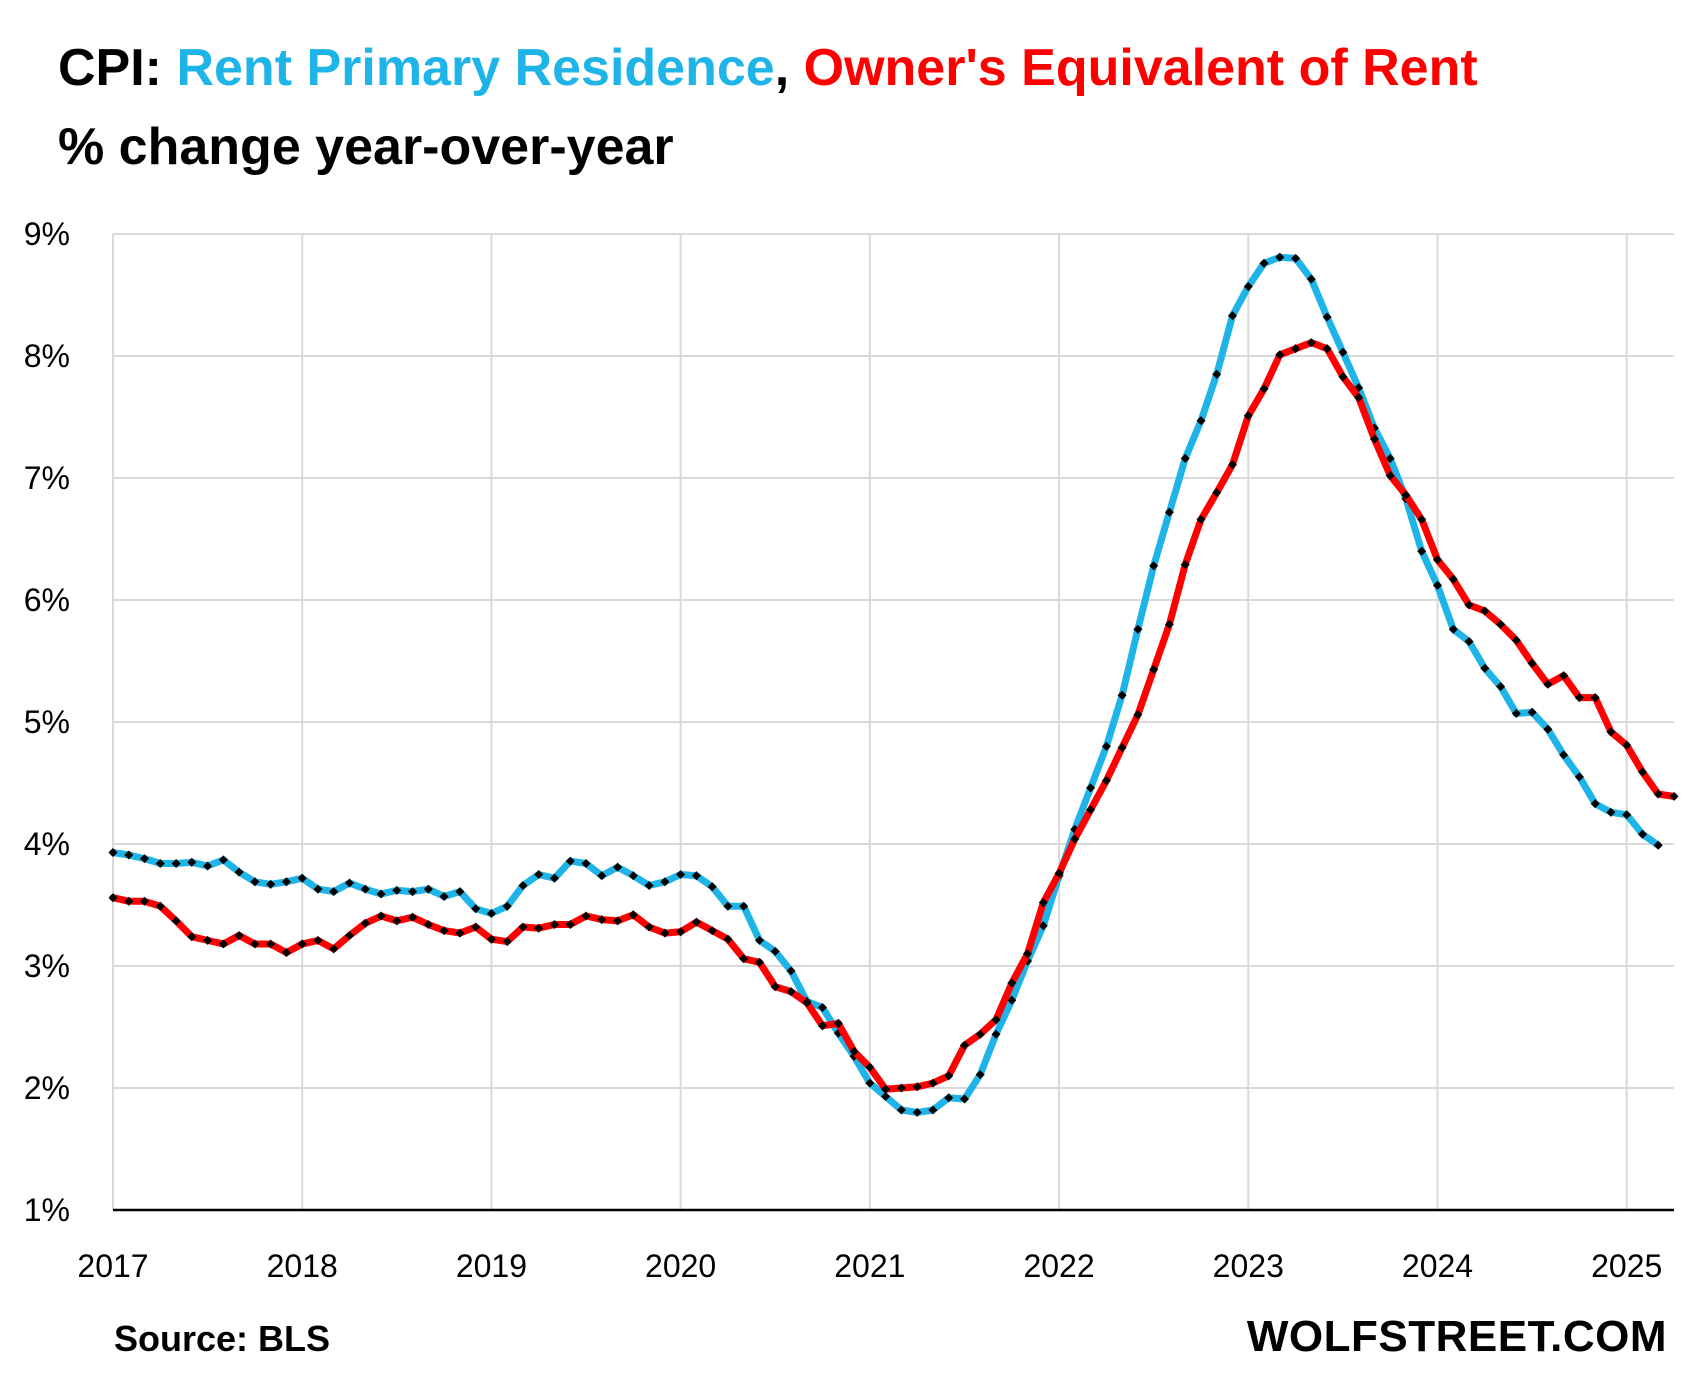 This screenshot has height=1375, width=1701. Describe the element at coordinates (222, 1338) in the screenshot. I see `source-note: Source: BLS` at that location.